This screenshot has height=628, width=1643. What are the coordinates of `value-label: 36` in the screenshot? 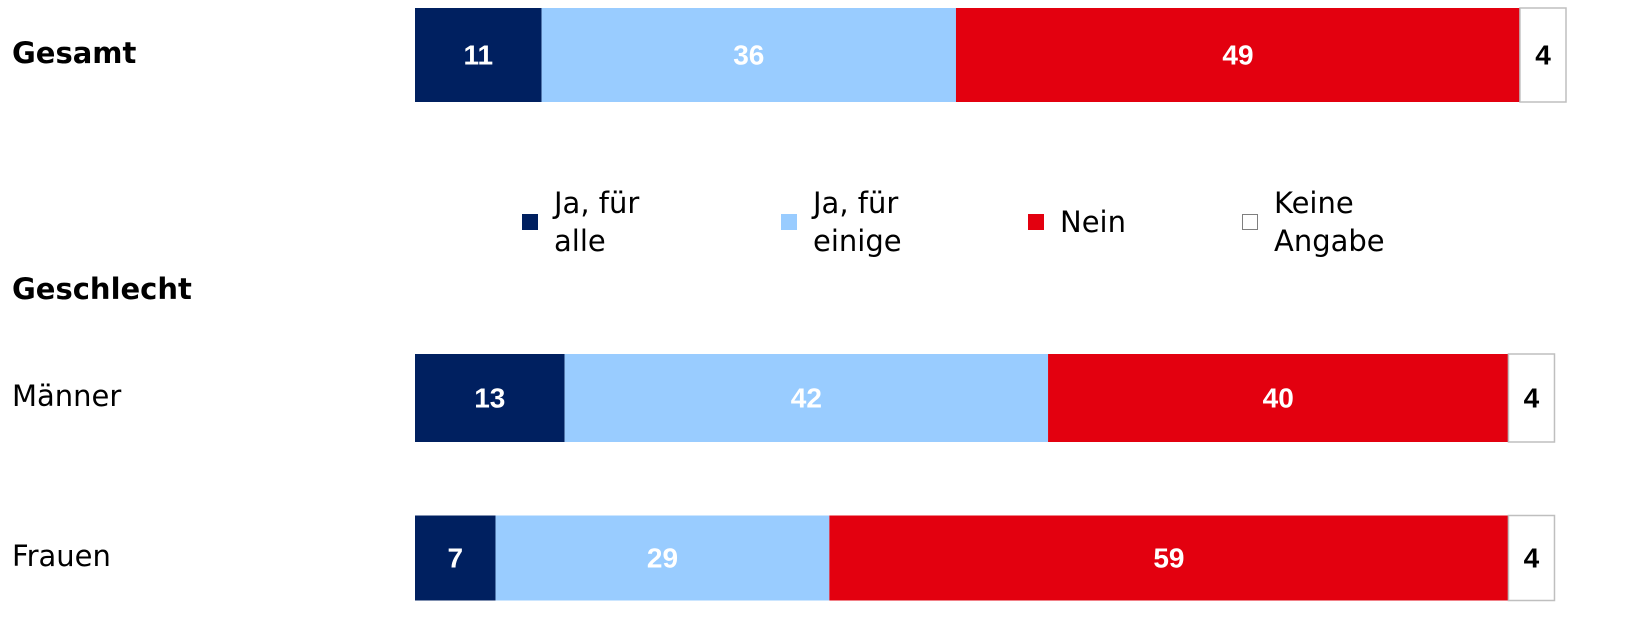 It's located at (748, 54).